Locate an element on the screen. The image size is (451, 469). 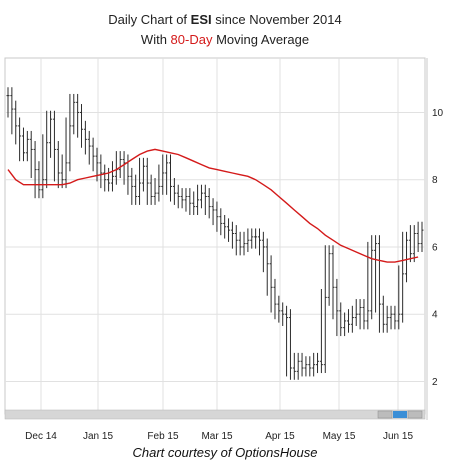
y-tick-label: 10 is located at coordinates (438, 113).